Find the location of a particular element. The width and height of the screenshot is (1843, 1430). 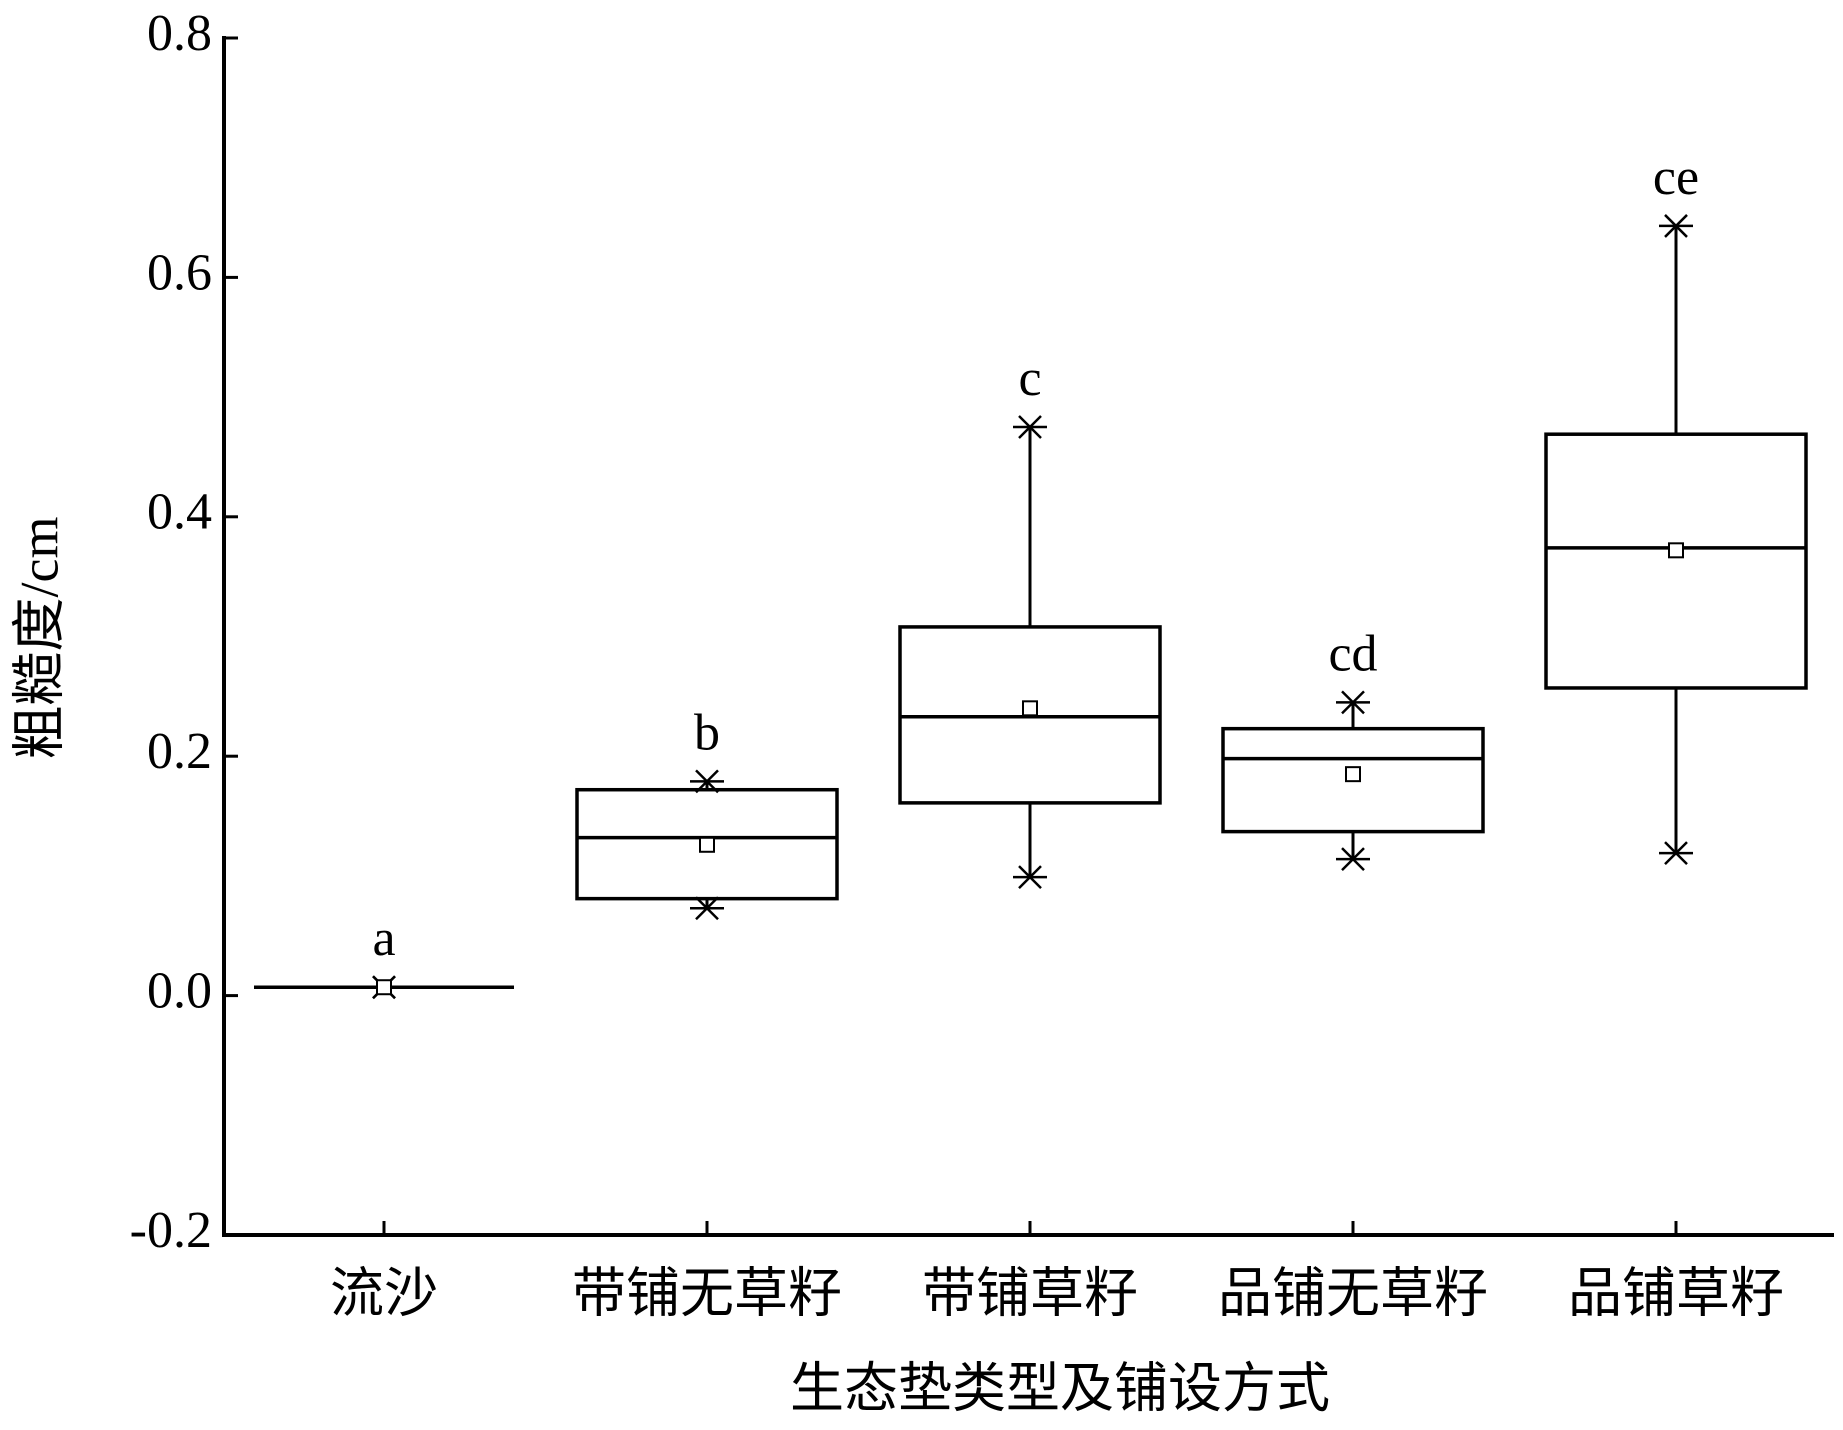

annotation: cd is located at coordinates (1352, 653).